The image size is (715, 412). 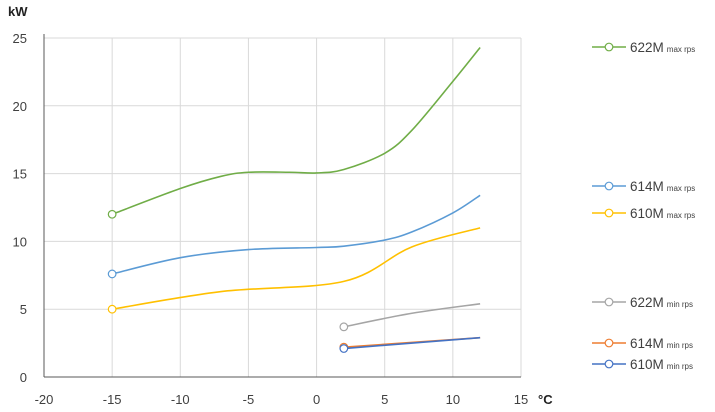 I want to click on y-axis-label: kW, so click(x=18, y=11).